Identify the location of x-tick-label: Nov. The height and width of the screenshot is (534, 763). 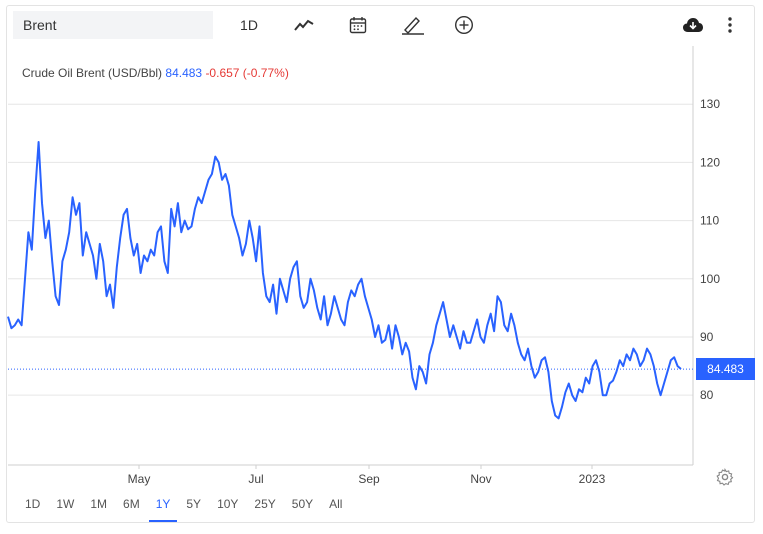
(480, 479).